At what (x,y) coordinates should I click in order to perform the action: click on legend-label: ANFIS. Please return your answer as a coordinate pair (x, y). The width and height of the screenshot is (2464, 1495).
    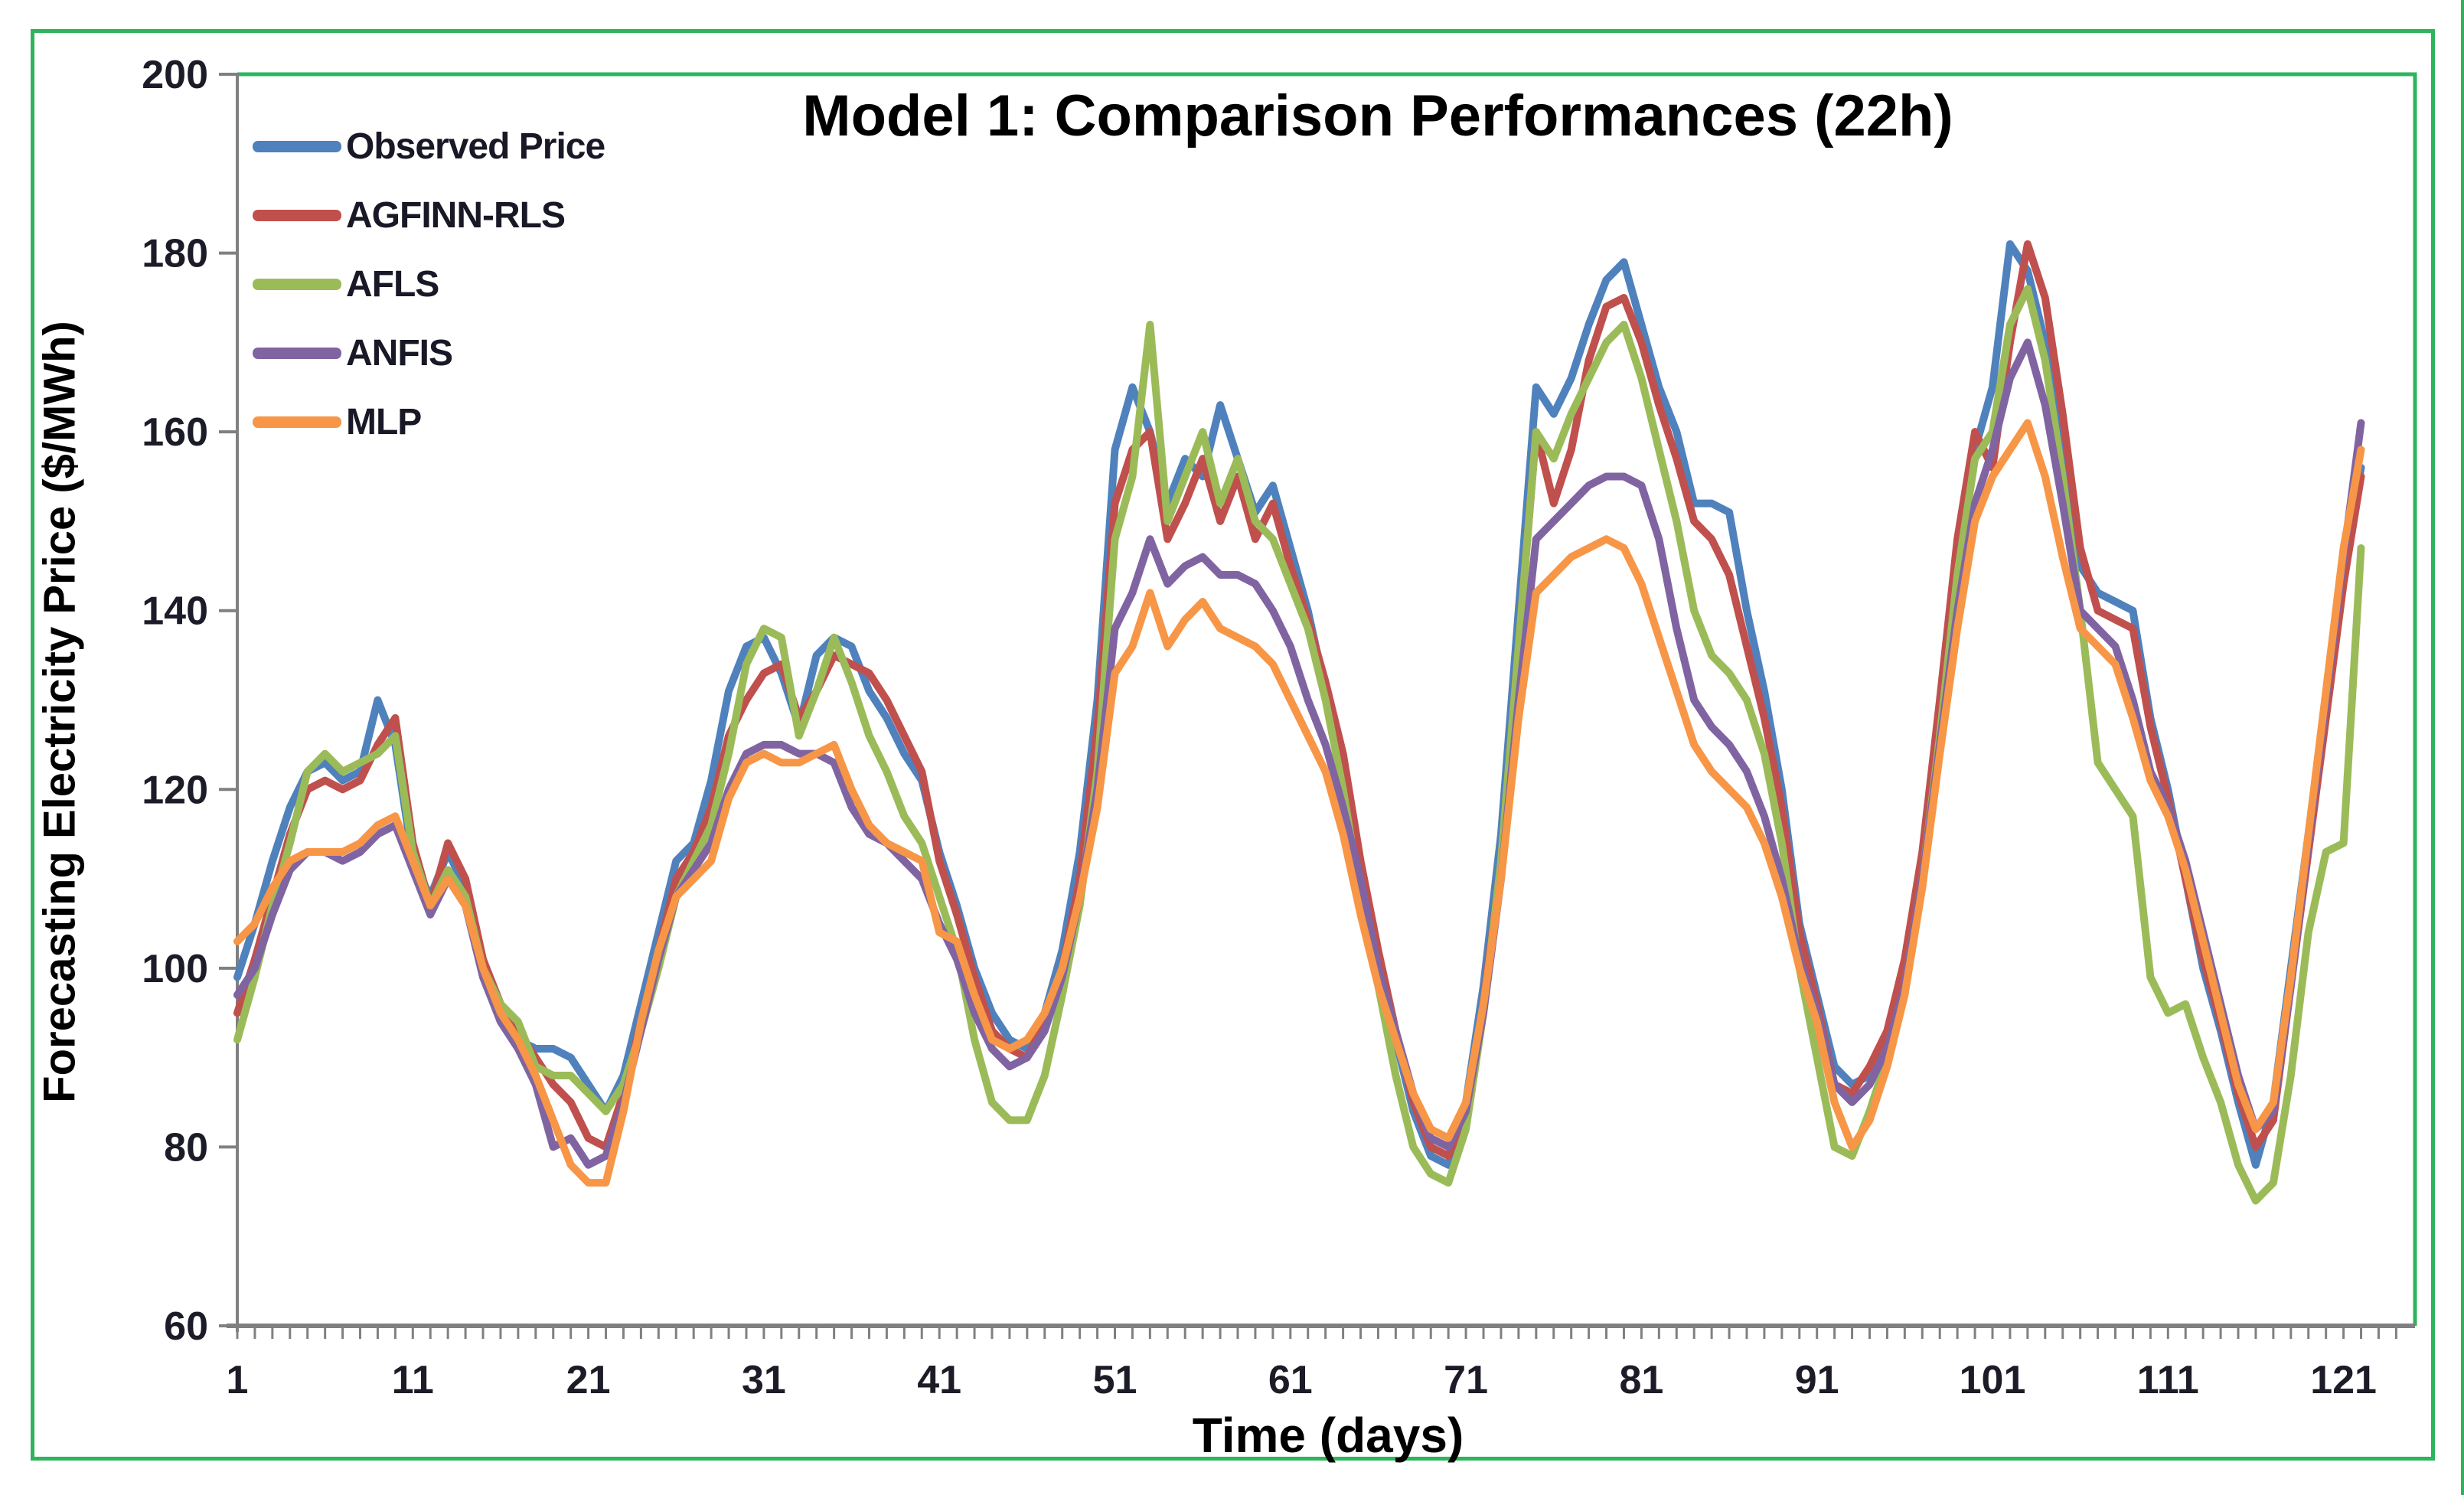
    Looking at the image, I should click on (399, 353).